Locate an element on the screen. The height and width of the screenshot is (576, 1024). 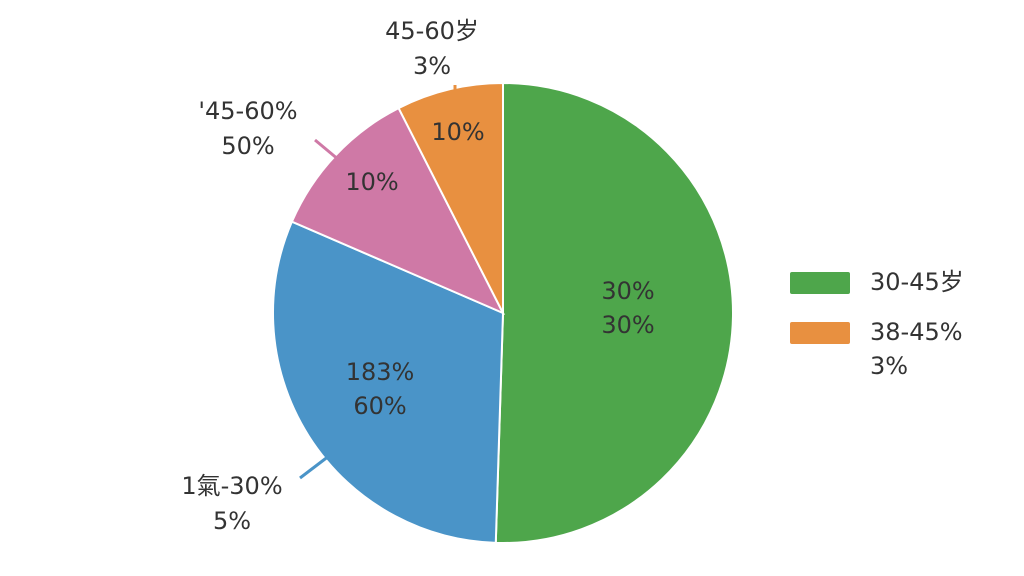
callout-label: 1氣-30% is located at coordinates (231, 486).